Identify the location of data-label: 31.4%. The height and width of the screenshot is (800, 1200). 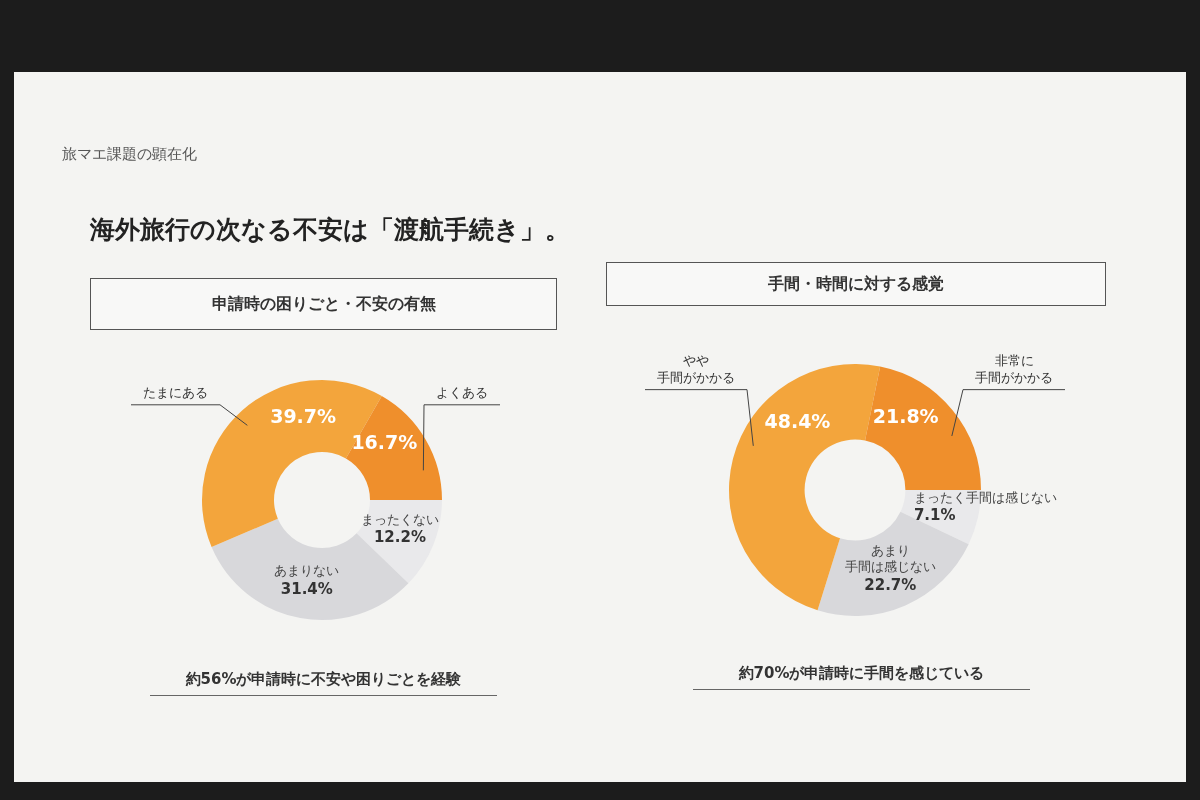
(306, 588).